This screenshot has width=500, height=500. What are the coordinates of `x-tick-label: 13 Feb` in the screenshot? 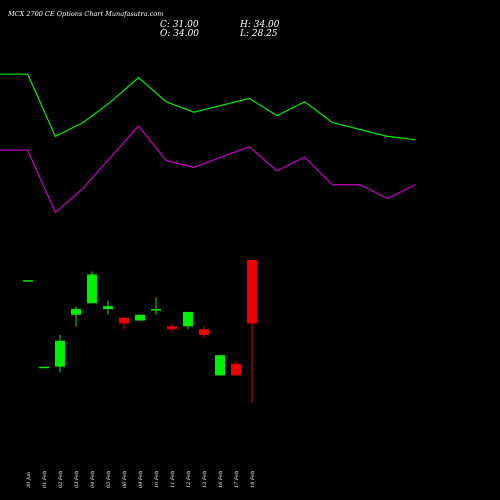 It's located at (205, 479).